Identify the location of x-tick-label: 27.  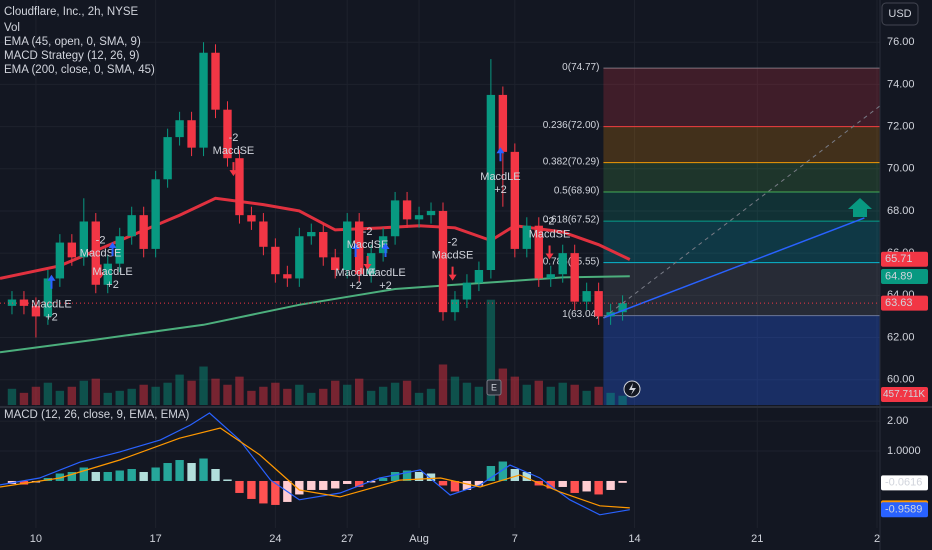
(347, 539).